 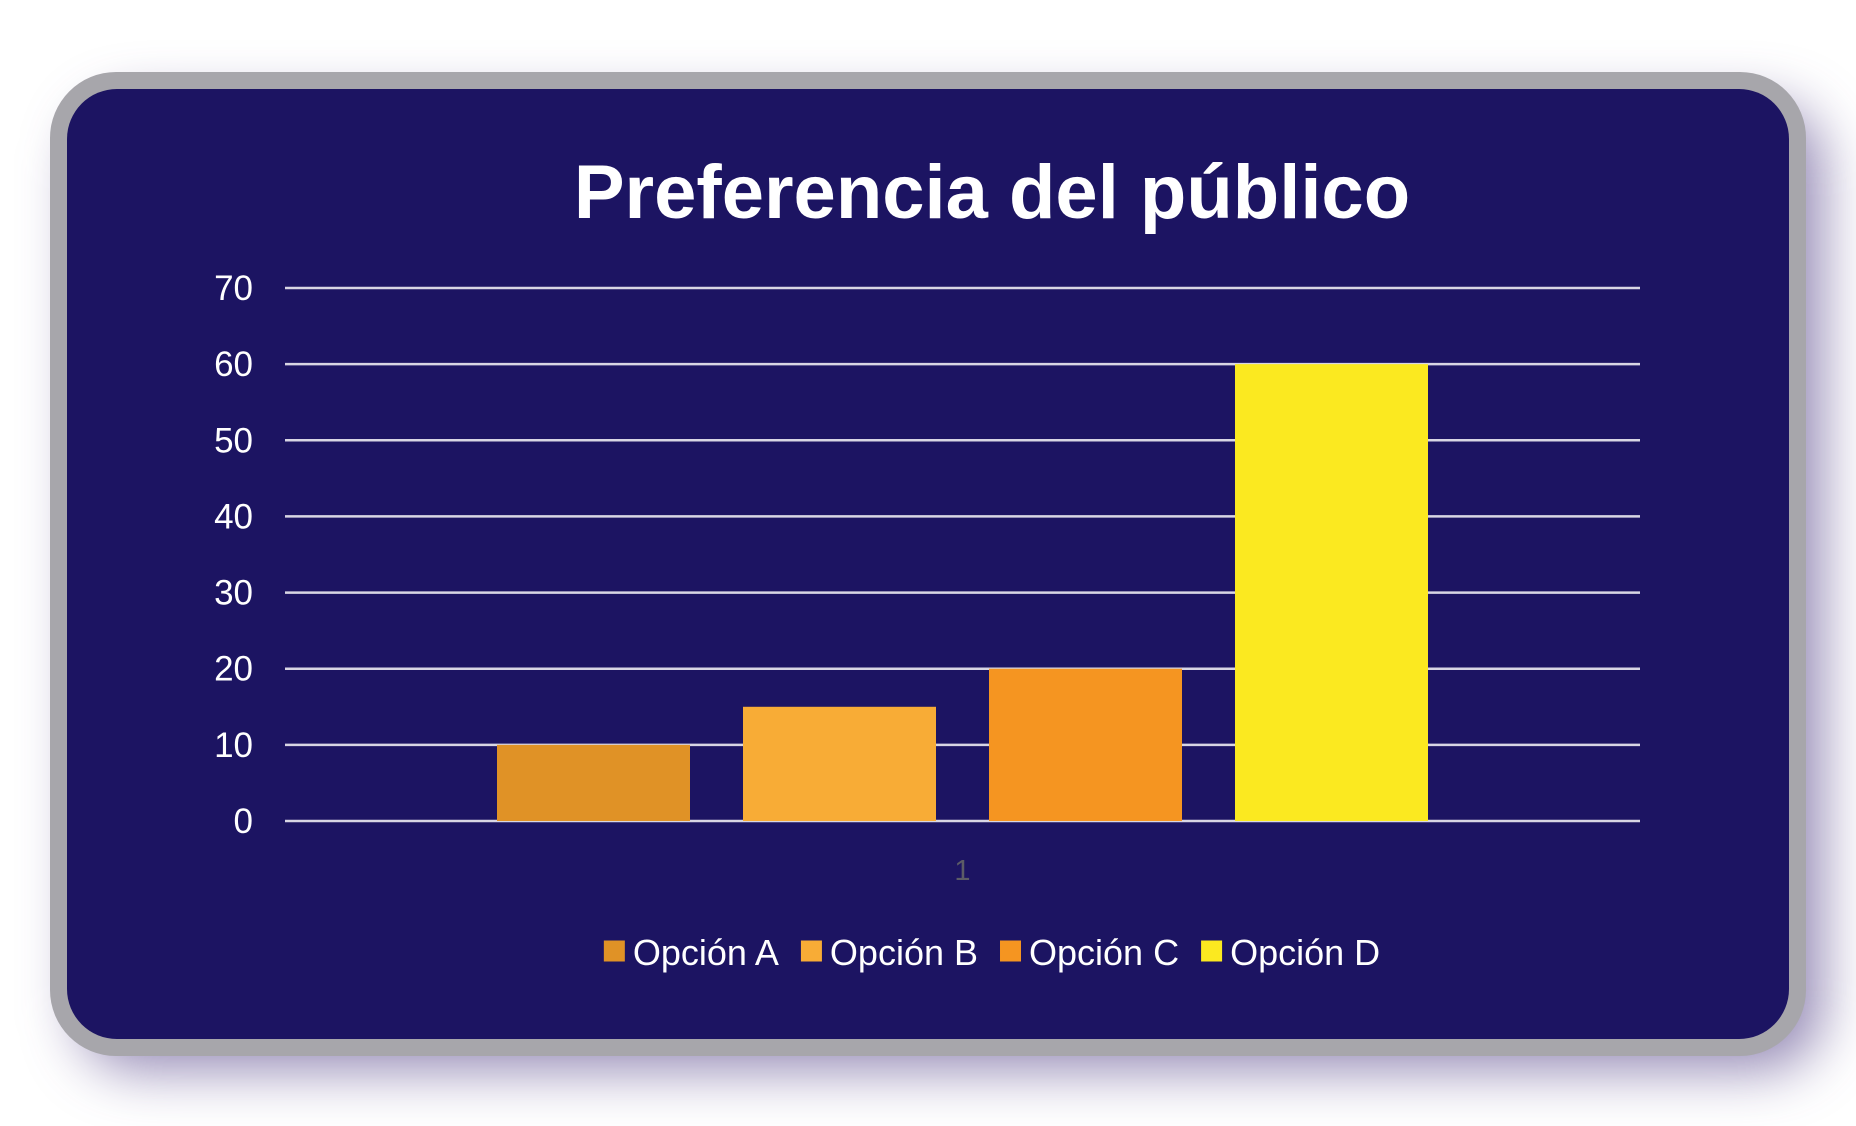 I want to click on y-tick-label: 20, so click(x=233, y=669).